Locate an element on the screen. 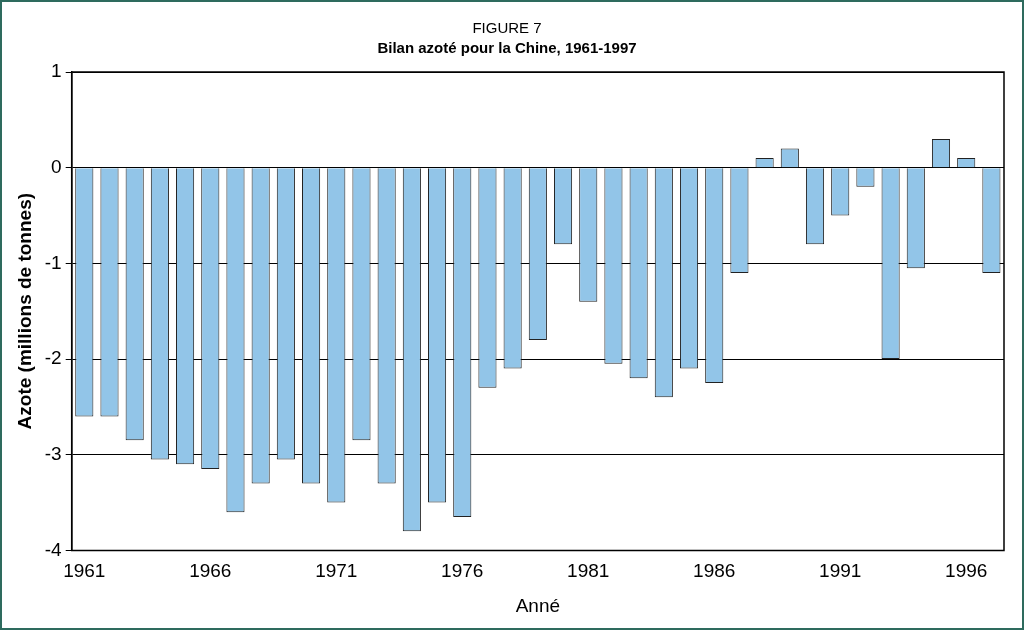 The image size is (1024, 630). x-tick-label: 1981 is located at coordinates (588, 571).